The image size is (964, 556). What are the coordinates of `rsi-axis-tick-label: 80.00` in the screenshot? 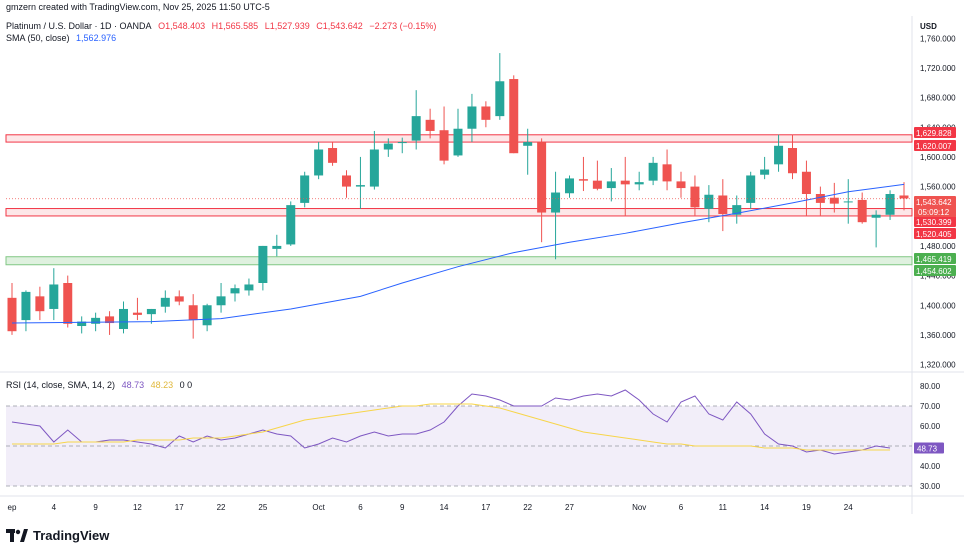 It's located at (930, 386).